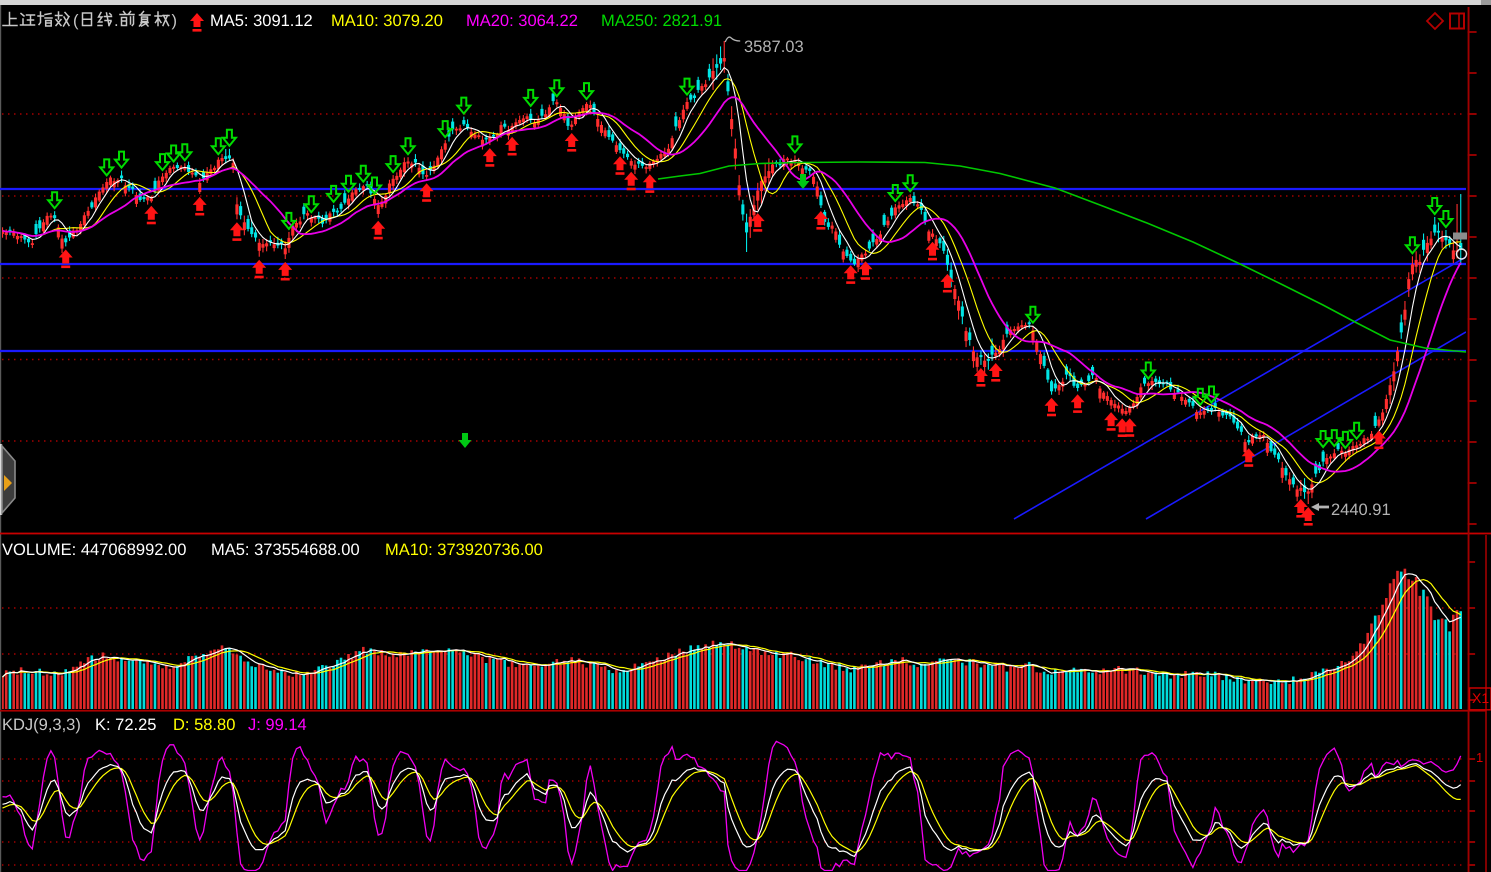 Image resolution: width=1491 pixels, height=872 pixels. What do you see at coordinates (125, 725) in the screenshot?
I see `svg-text: K: 72.25` at bounding box center [125, 725].